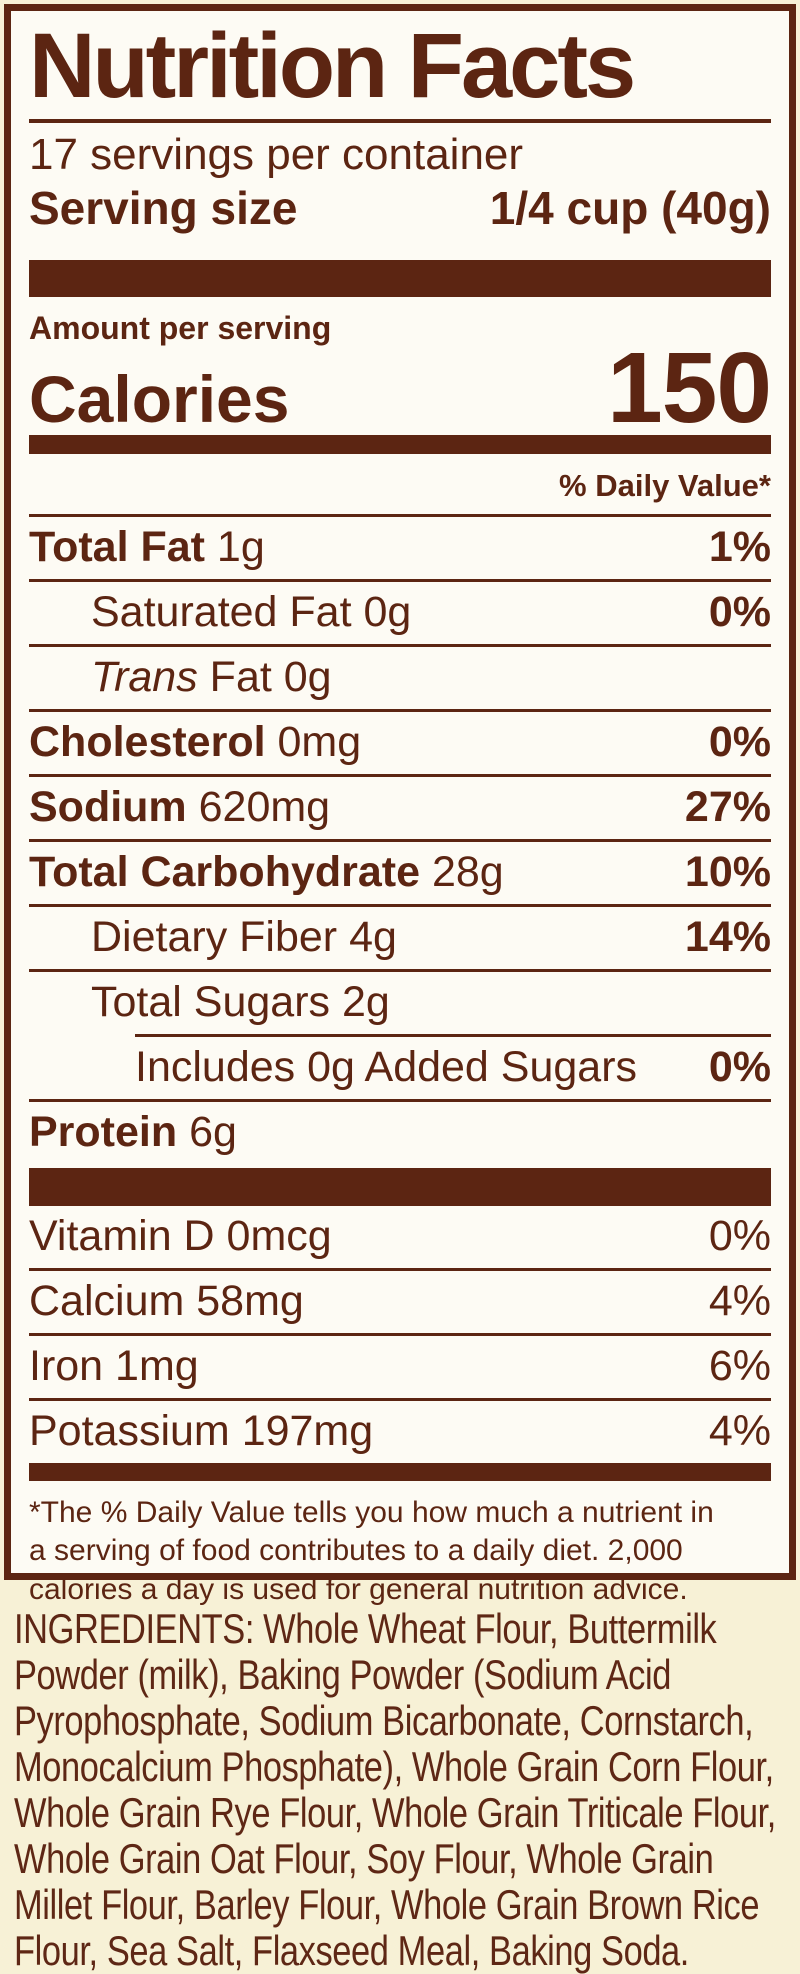 This screenshot has height=1974, width=800. Describe the element at coordinates (462, 871) in the screenshot. I see `nutrient-amount: 28g` at that location.